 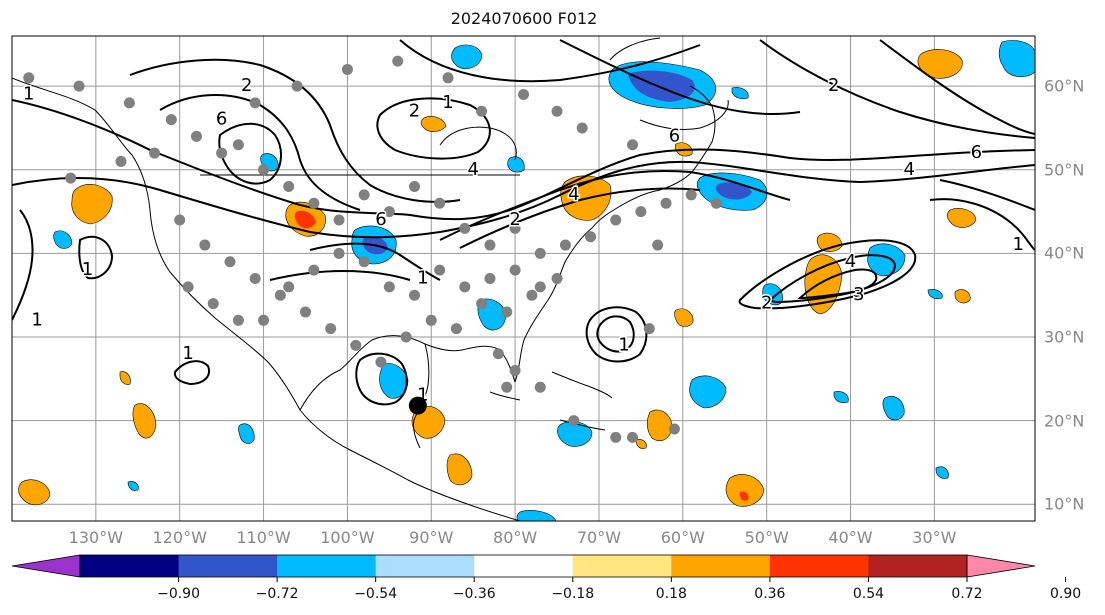 What do you see at coordinates (417, 405) in the screenshot?
I see `storm-center-marker` at bounding box center [417, 405].